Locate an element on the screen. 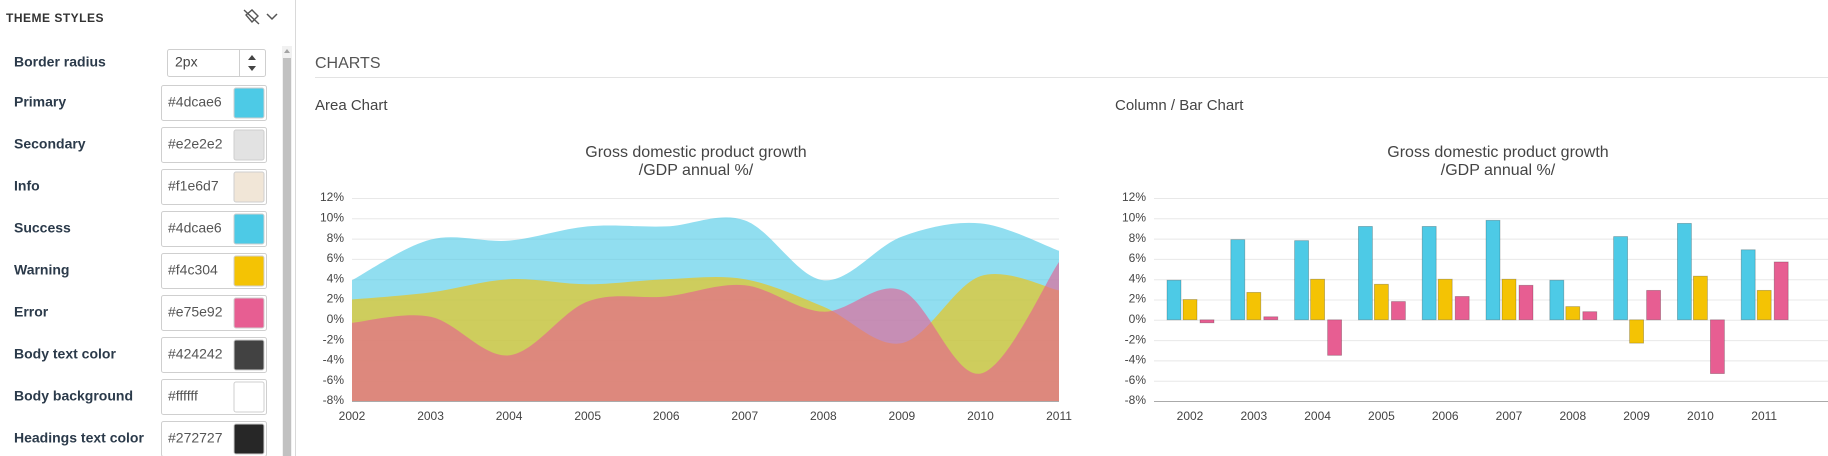 This screenshot has width=1828, height=456. spinner-up is located at coordinates (252, 57).